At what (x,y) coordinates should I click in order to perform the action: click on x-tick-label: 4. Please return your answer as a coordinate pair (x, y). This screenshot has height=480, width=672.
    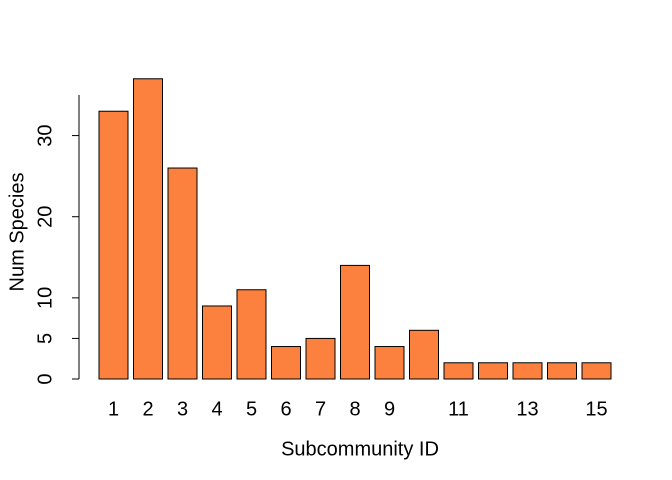
    Looking at the image, I should click on (216, 409).